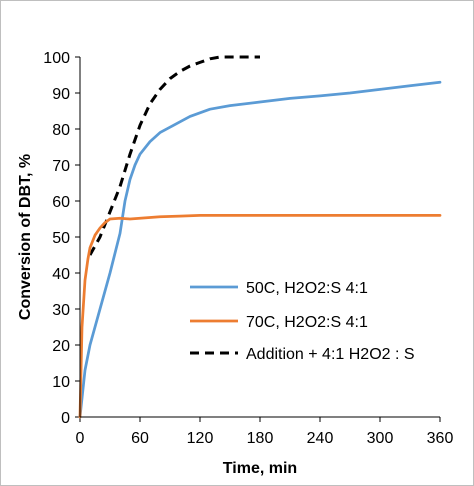 The height and width of the screenshot is (486, 474). What do you see at coordinates (61, 130) in the screenshot?
I see `y-tick-label: 80` at bounding box center [61, 130].